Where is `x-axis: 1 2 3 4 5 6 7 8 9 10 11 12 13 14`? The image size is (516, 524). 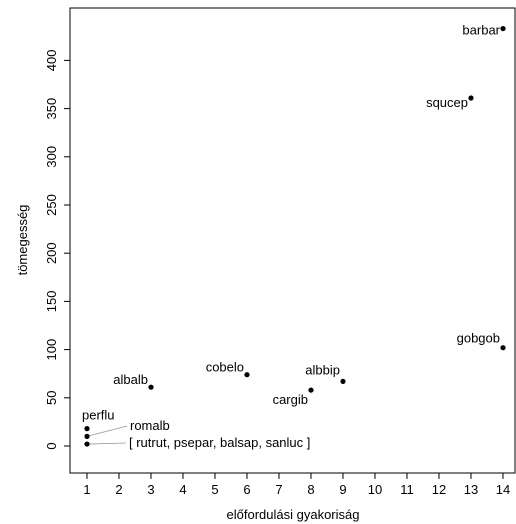
x-axis: 1 2 3 4 5 6 7 8 9 10 11 12 13 14 is located at coordinates (296, 484).